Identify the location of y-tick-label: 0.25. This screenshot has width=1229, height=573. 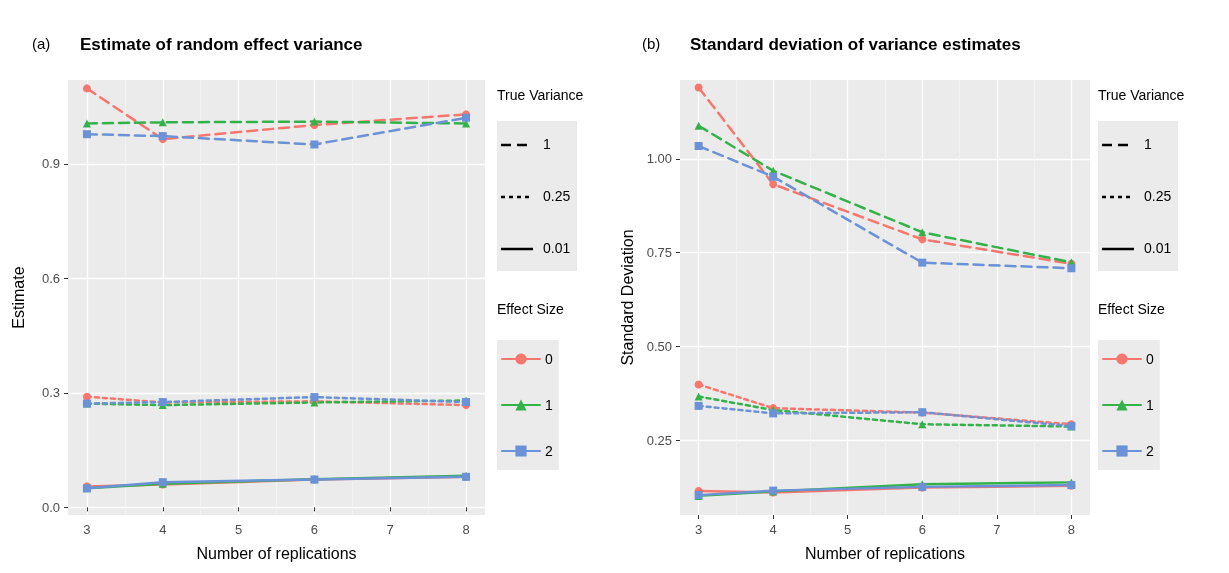
(659, 440).